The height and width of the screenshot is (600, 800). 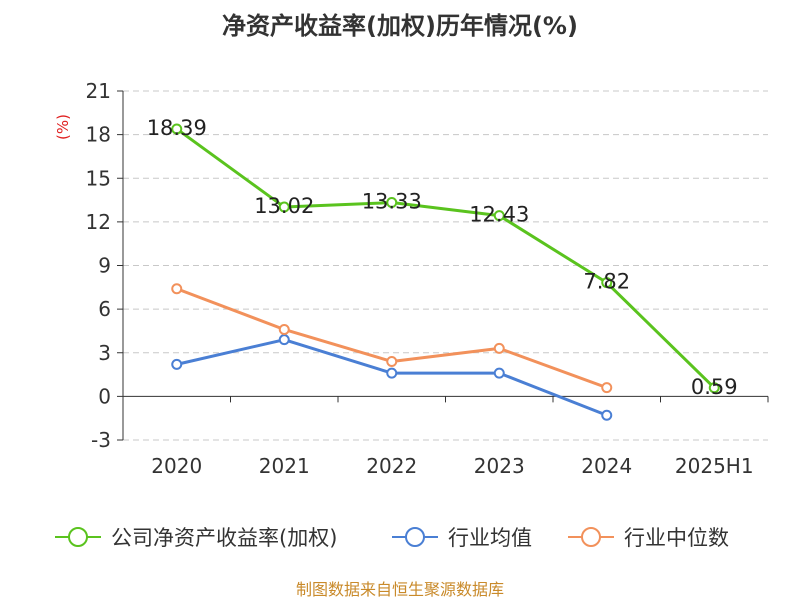 What do you see at coordinates (104, 309) in the screenshot?
I see `y-tick-label: 6` at bounding box center [104, 309].